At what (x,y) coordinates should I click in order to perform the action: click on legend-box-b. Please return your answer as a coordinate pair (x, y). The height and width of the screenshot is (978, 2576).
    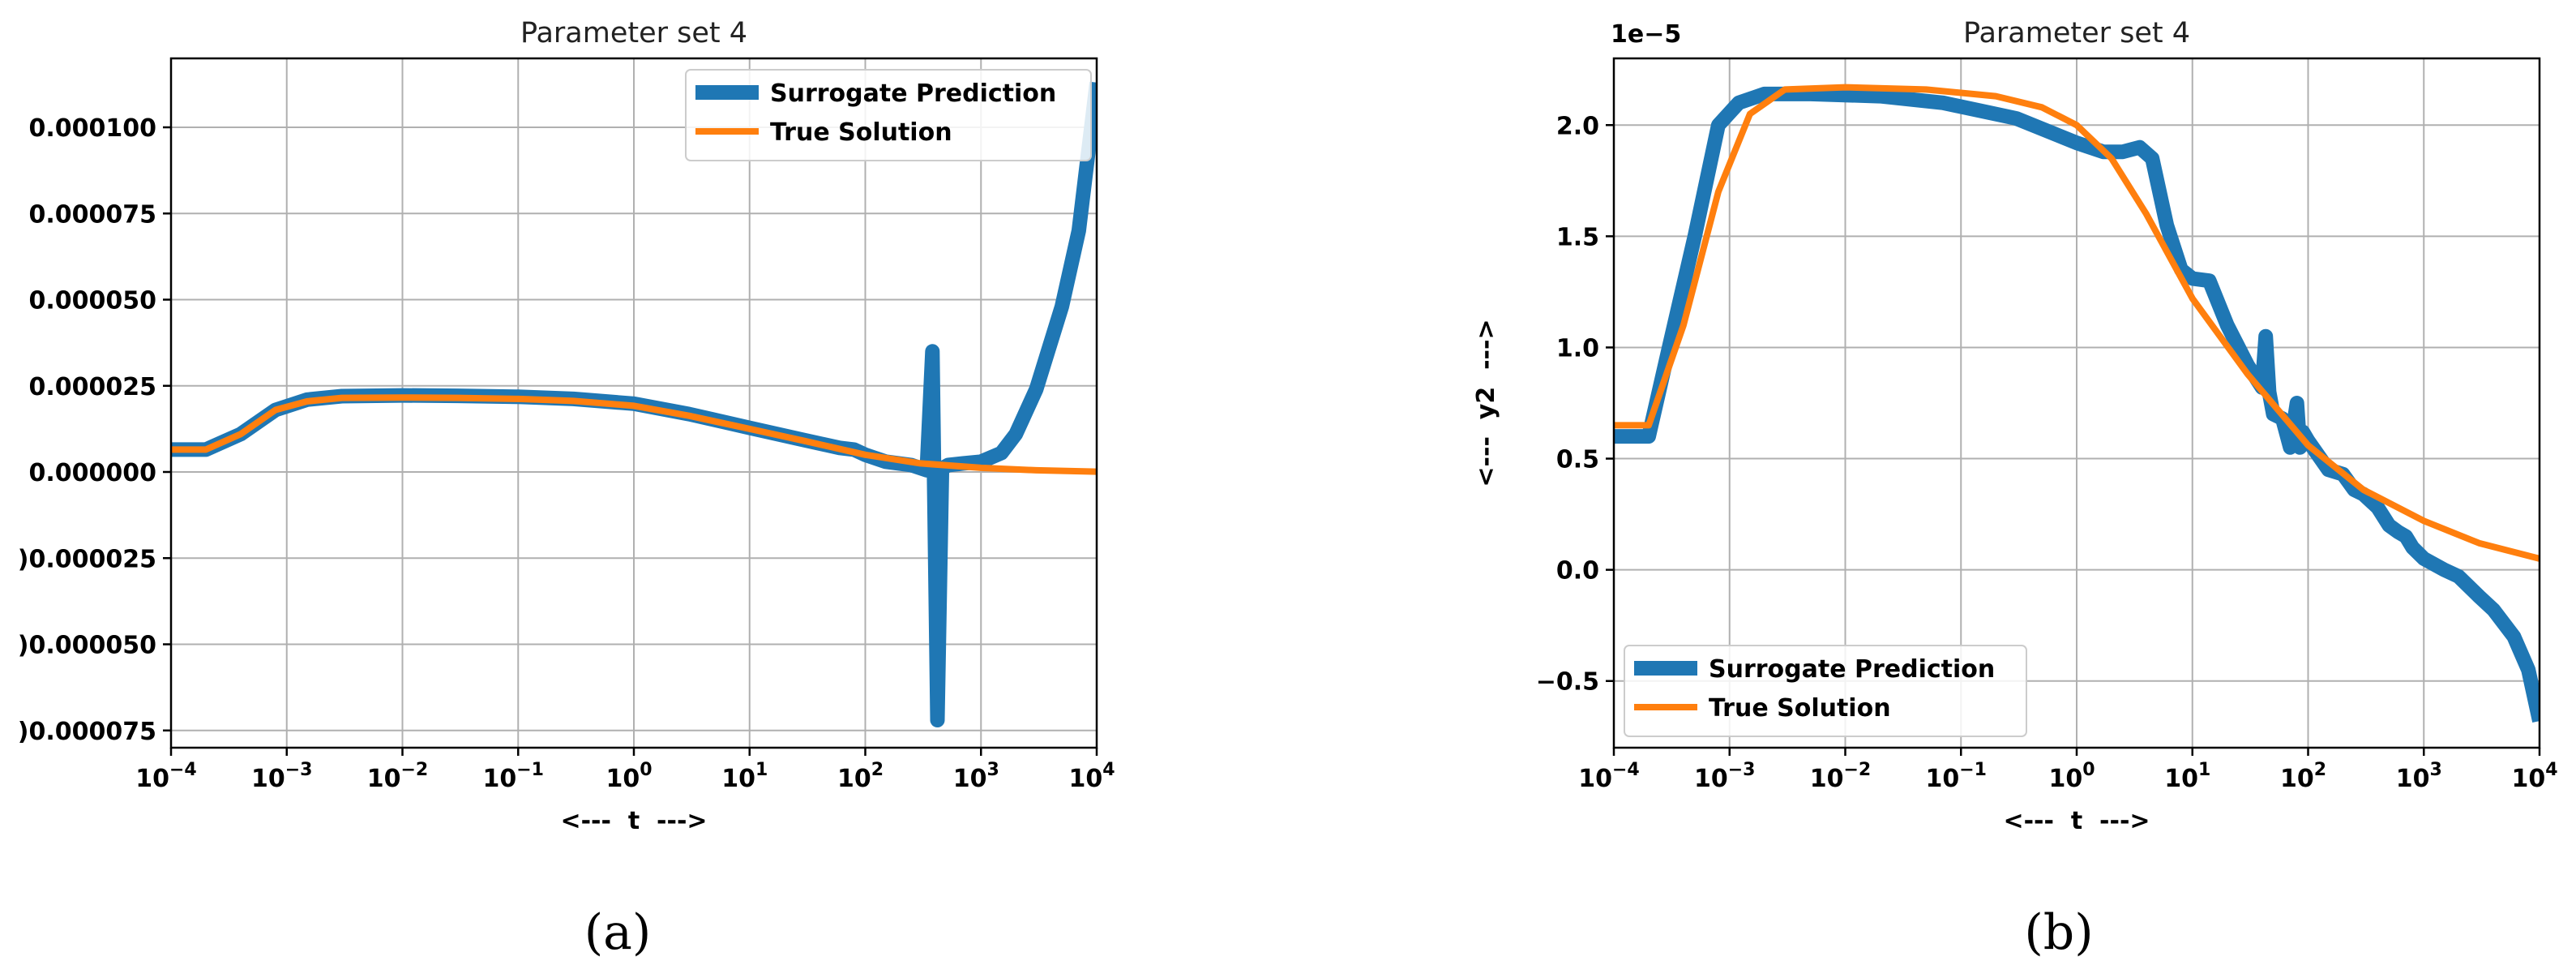
    Looking at the image, I should click on (1825, 691).